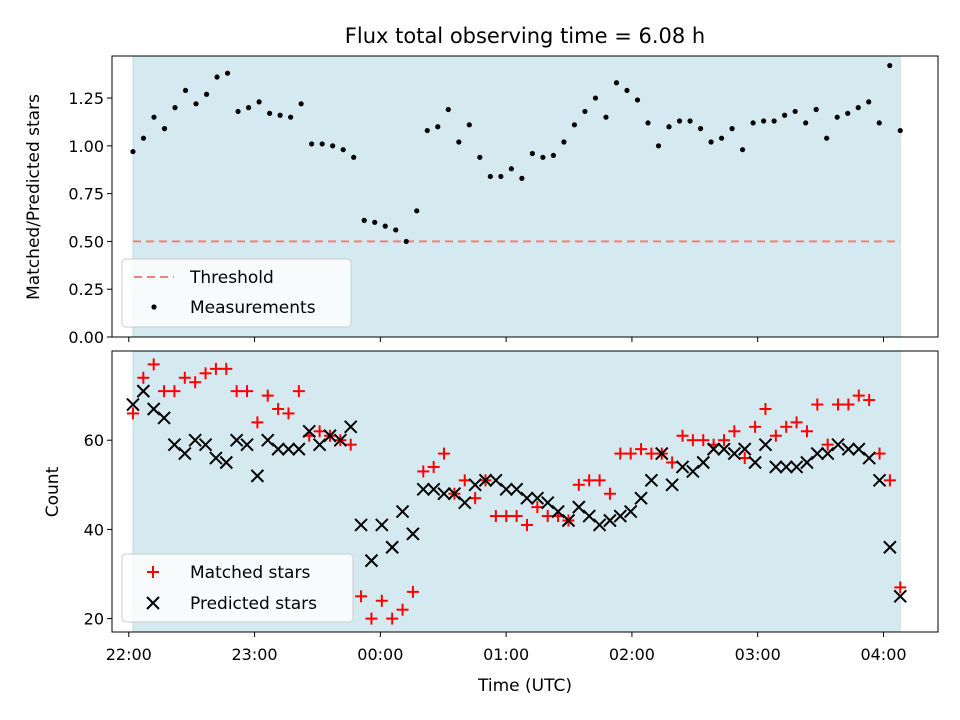 The width and height of the screenshot is (960, 720). What do you see at coordinates (758, 654) in the screenshot?
I see `x-tick-label: 03:00` at bounding box center [758, 654].